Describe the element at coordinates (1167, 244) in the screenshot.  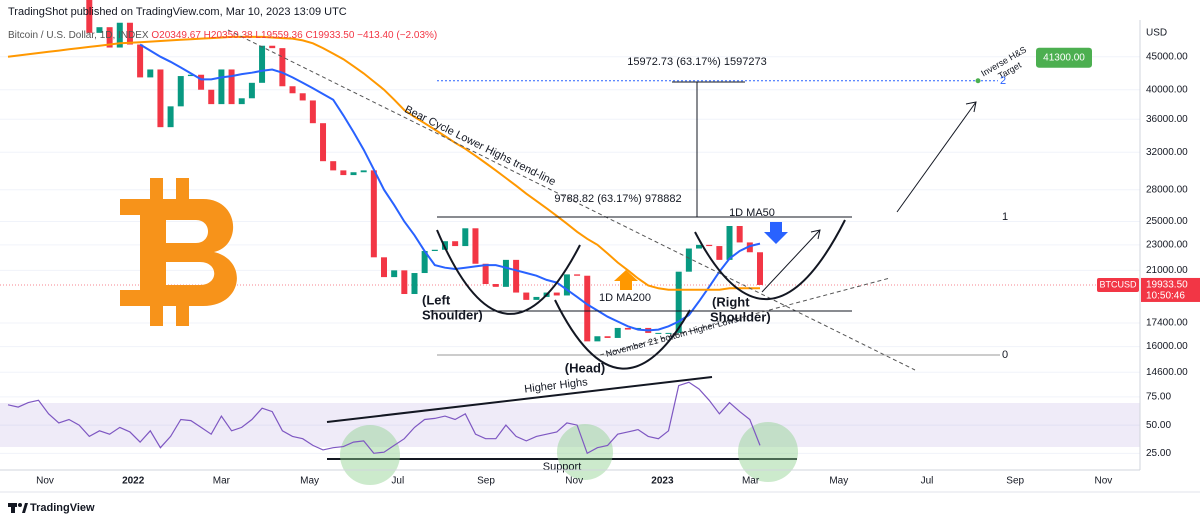
I see `y-tick-label: 23000.00` at that location.